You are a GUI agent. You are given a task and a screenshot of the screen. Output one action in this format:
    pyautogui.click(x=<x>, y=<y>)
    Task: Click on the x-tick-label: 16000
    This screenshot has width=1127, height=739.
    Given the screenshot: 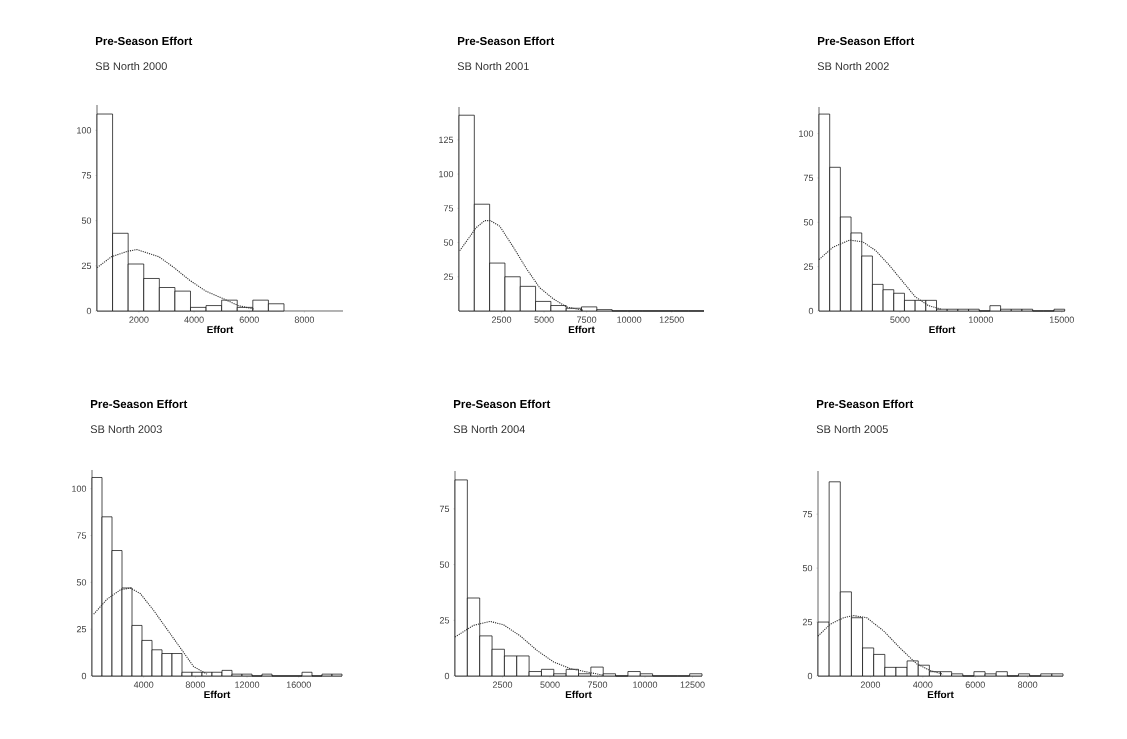 What is the action you would take?
    pyautogui.click(x=298, y=684)
    